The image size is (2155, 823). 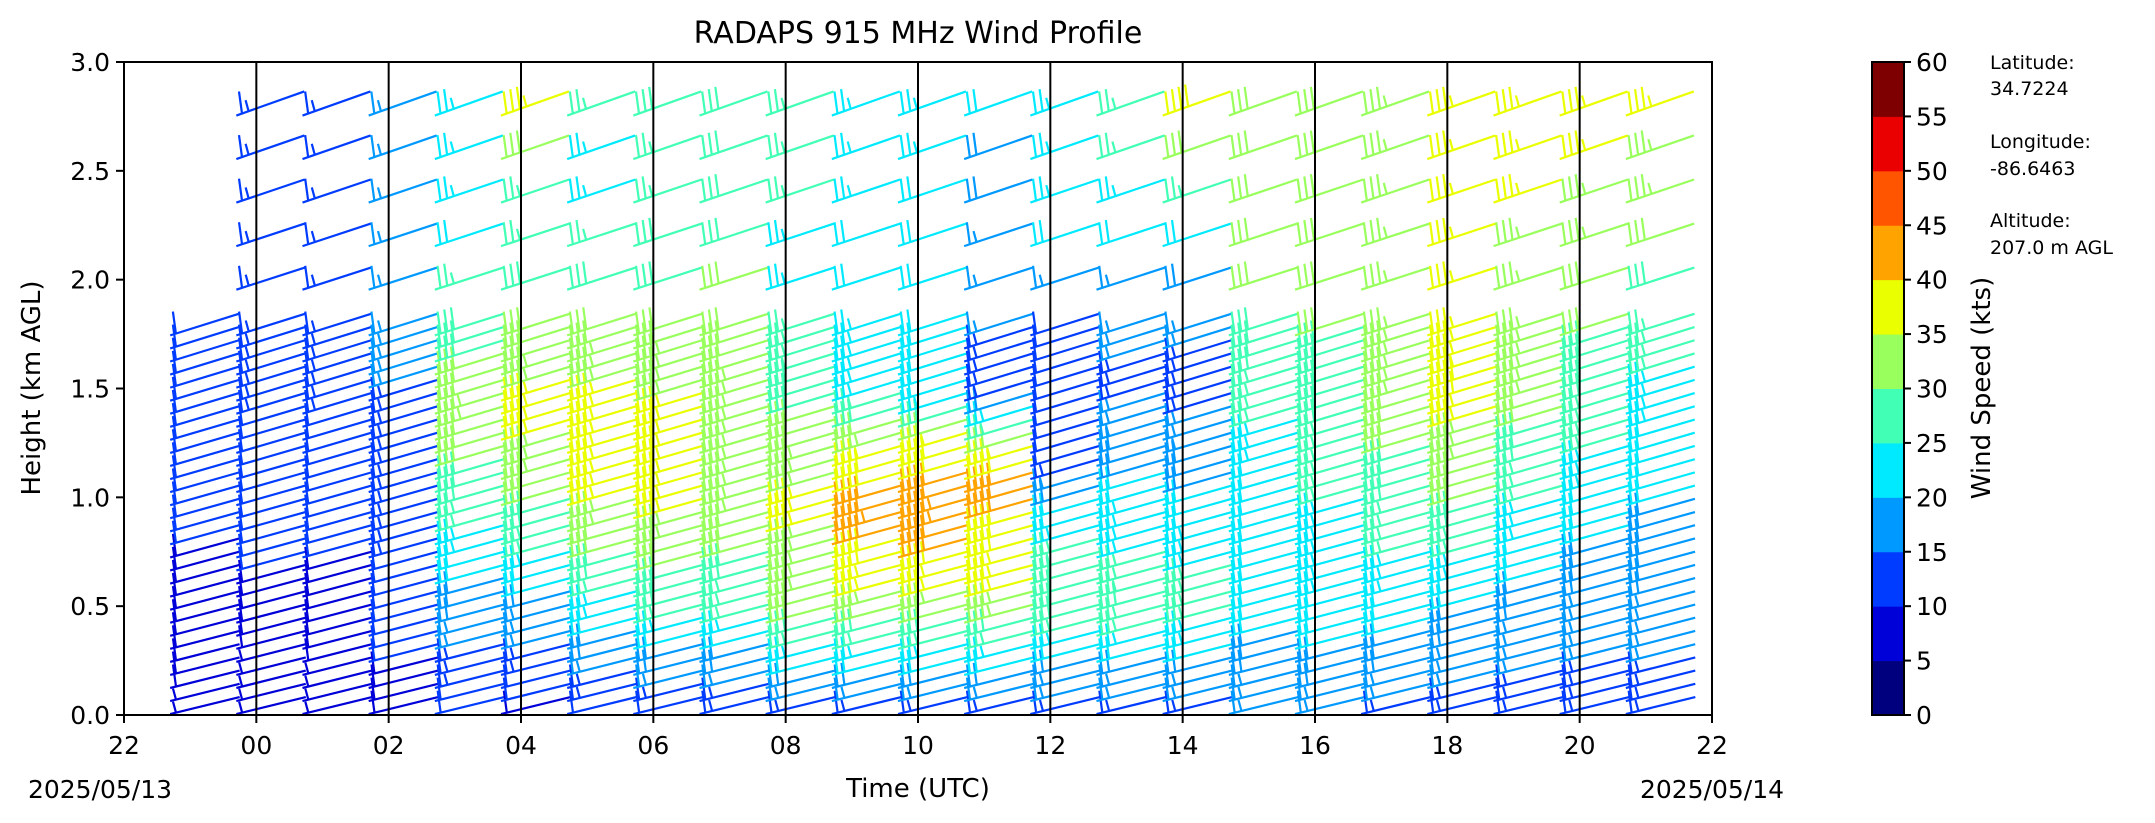 I want to click on colorbar-tick-label: 5, so click(x=1924, y=661).